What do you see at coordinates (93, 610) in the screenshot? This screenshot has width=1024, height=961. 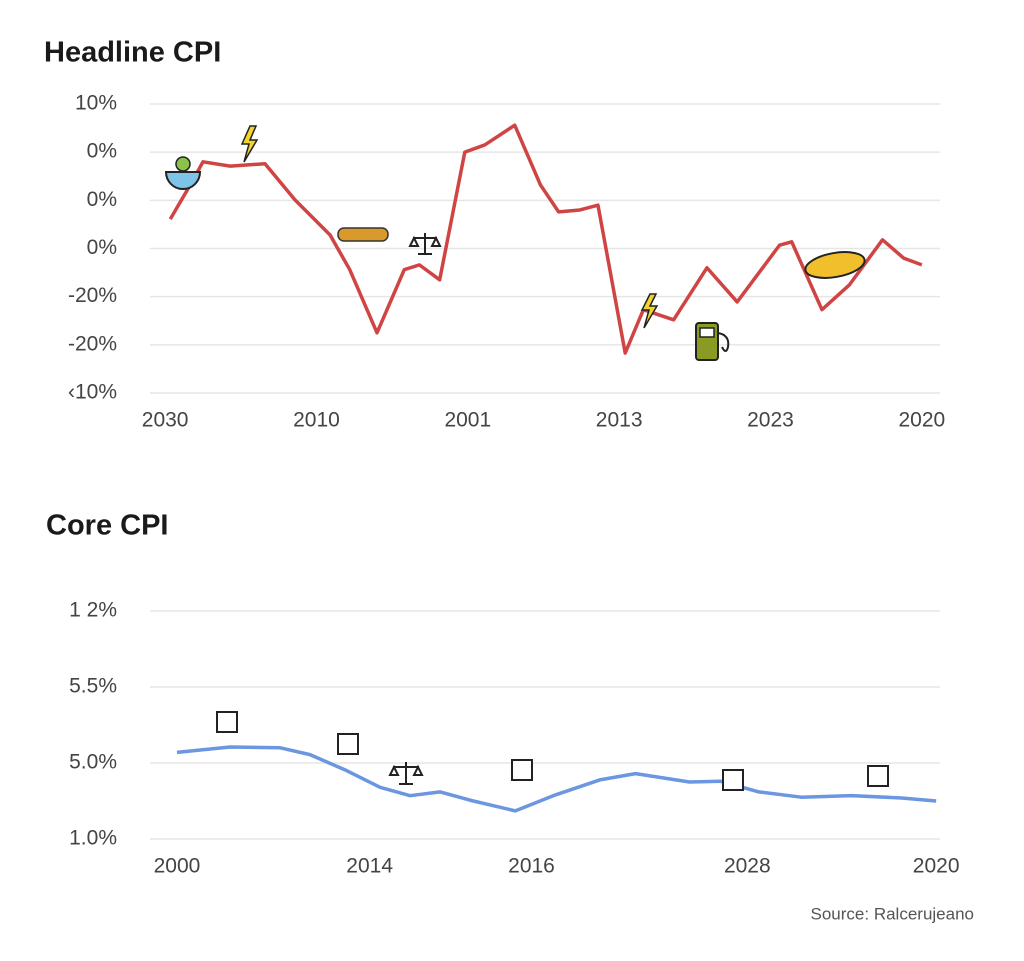 I see `y-tick-label: 1 2%` at bounding box center [93, 610].